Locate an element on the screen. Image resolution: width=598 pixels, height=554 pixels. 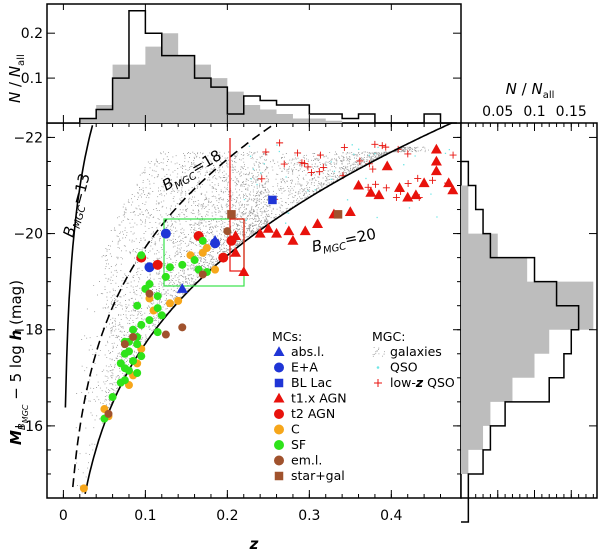
legend-mc-label: star+gal is located at coordinates (318, 475).